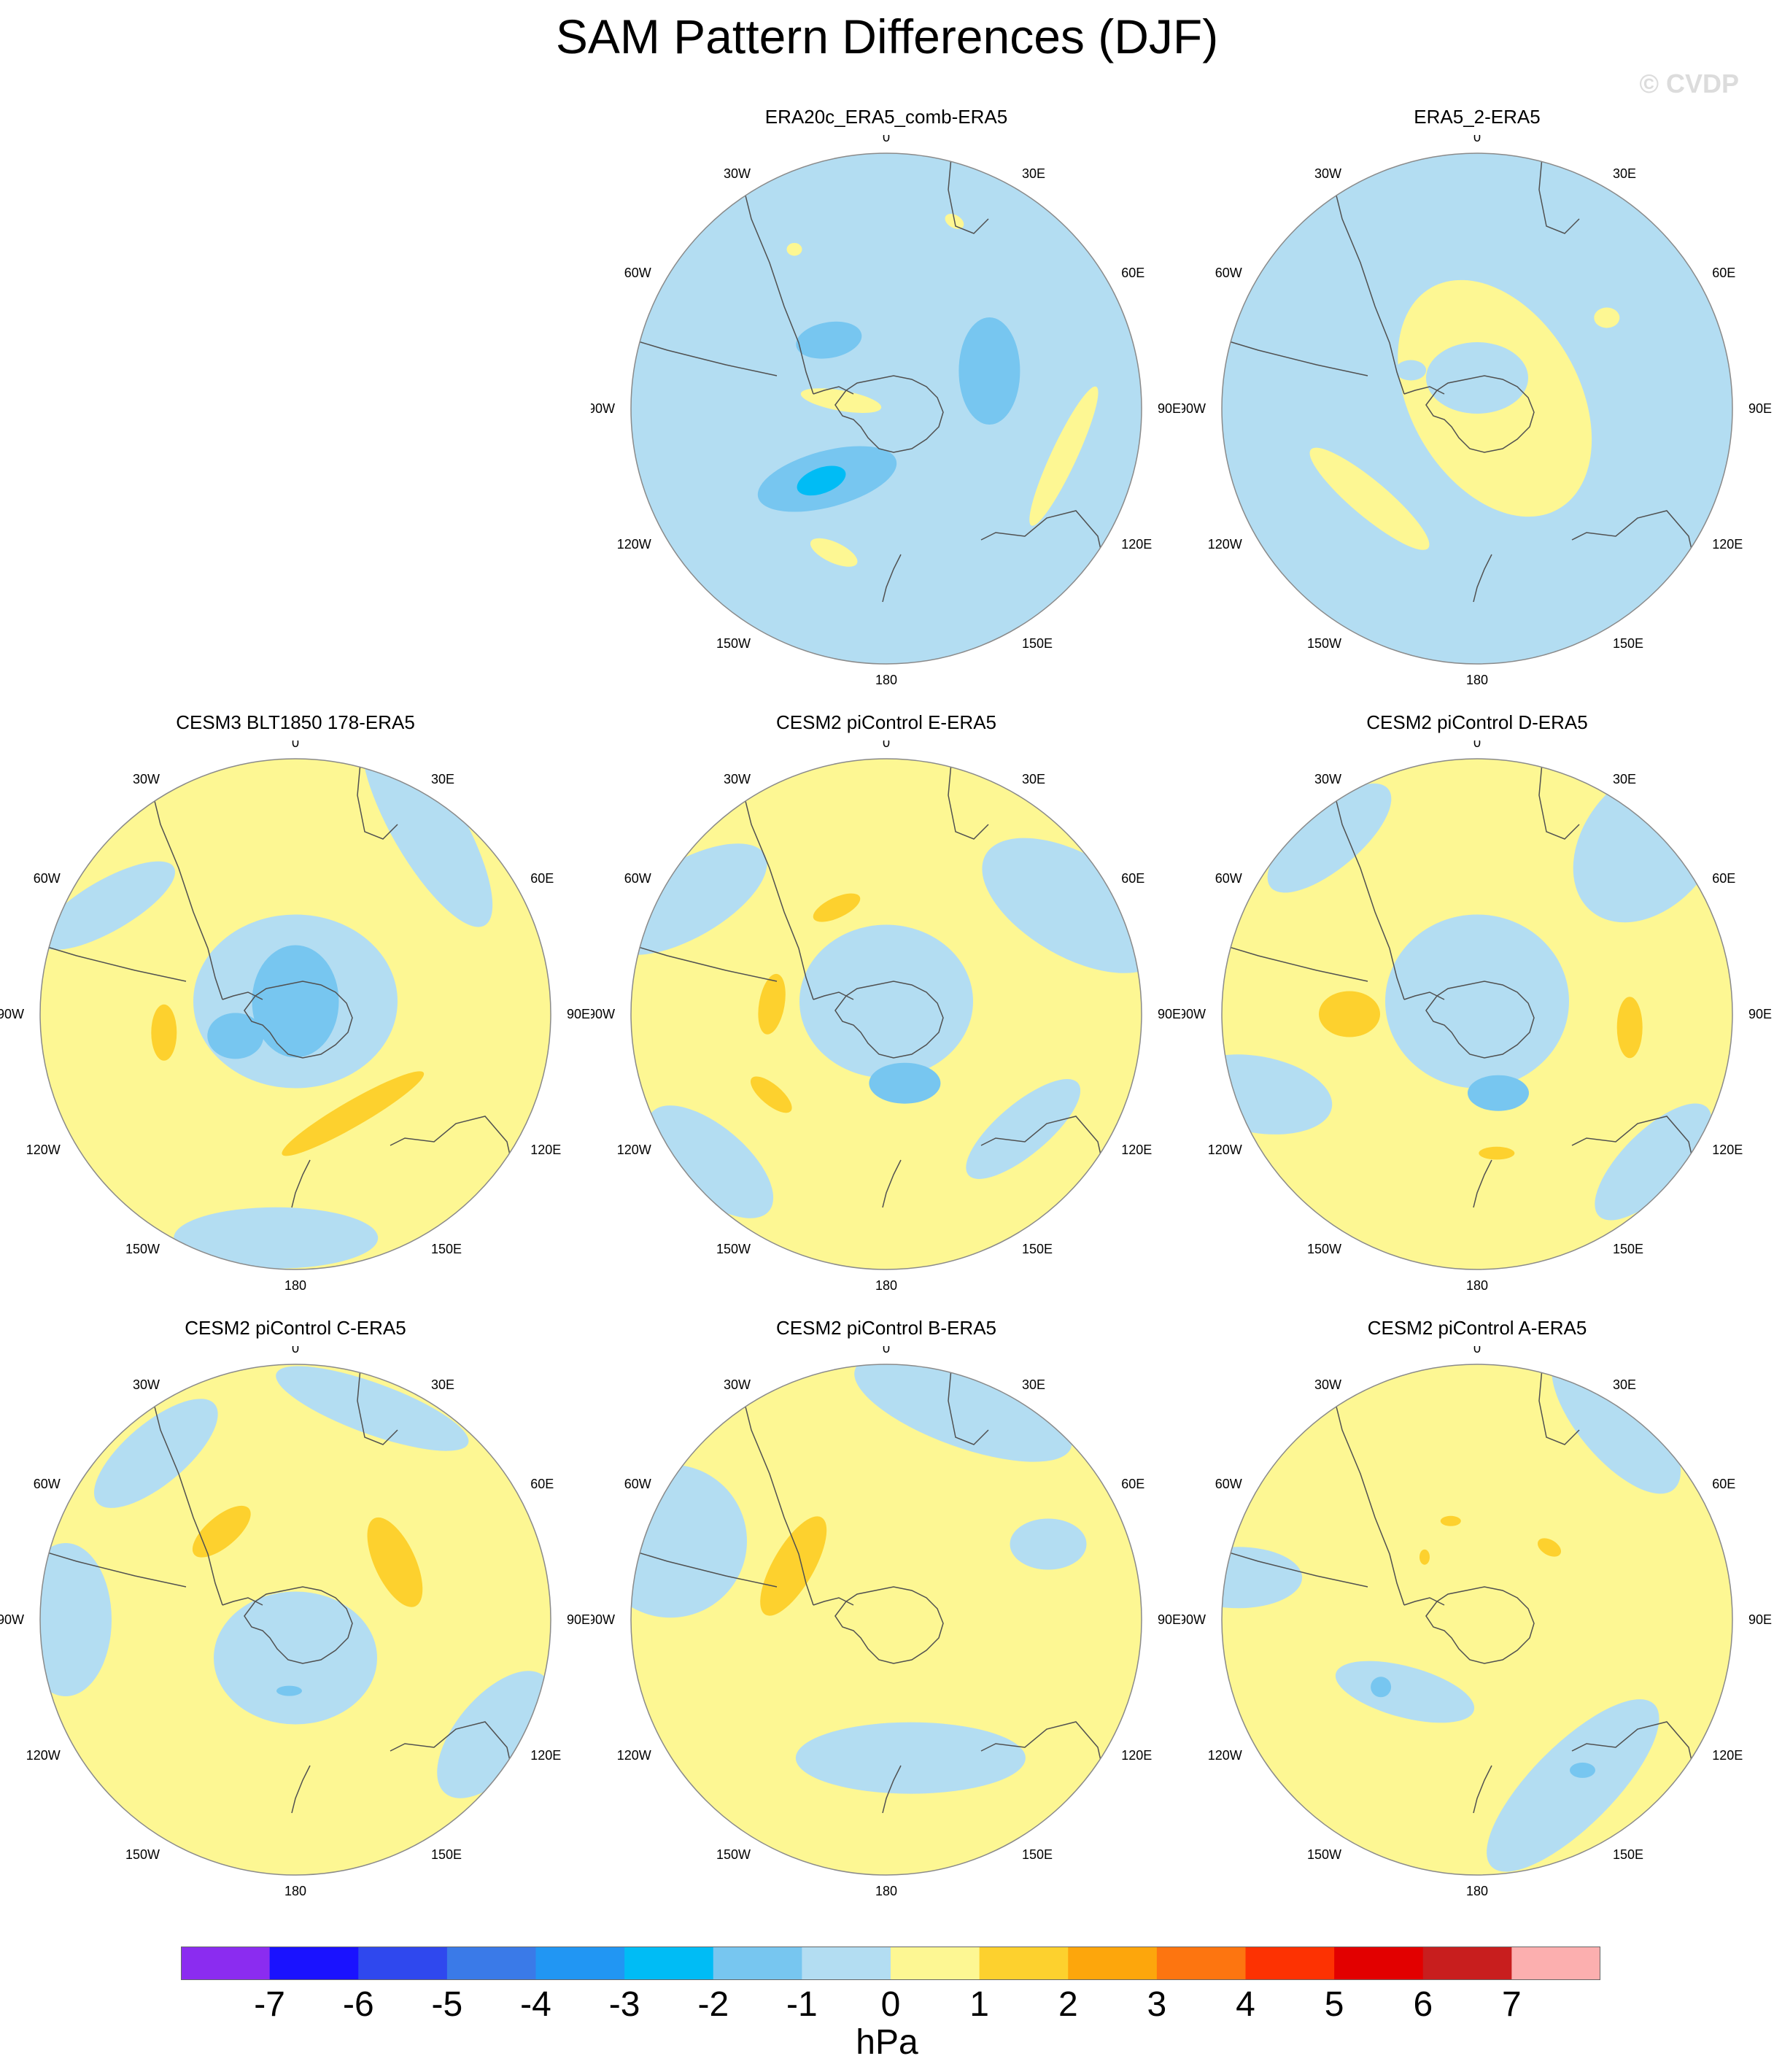  Describe the element at coordinates (1327, 1384) in the screenshot. I see `longitude-label: 30W` at that location.